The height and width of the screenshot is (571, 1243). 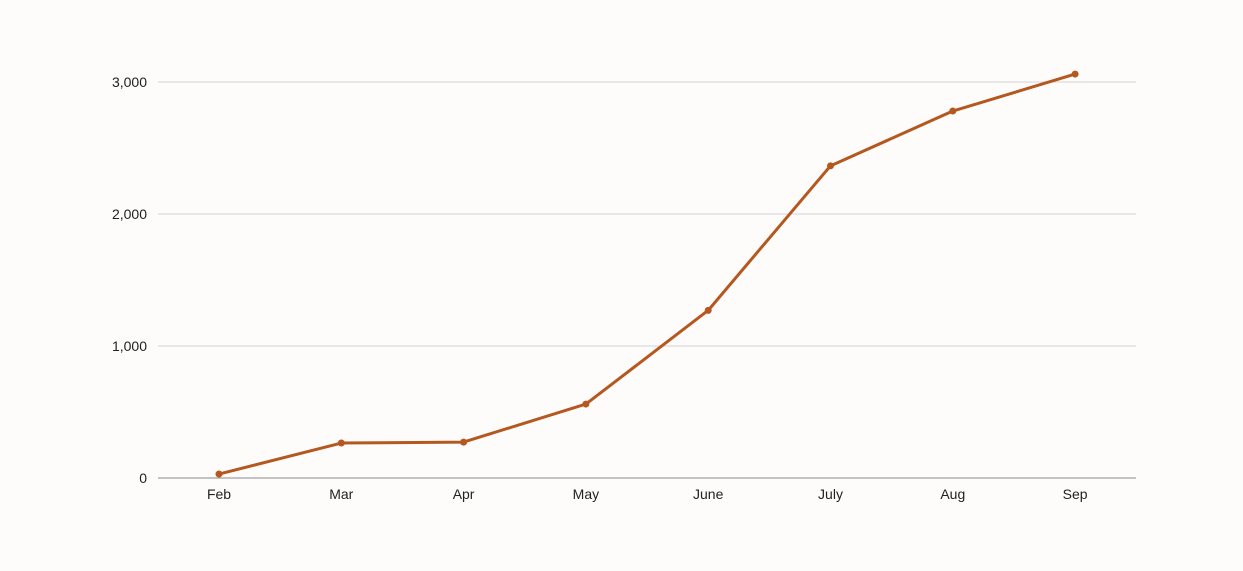 What do you see at coordinates (708, 494) in the screenshot?
I see `x-tick-label: June` at bounding box center [708, 494].